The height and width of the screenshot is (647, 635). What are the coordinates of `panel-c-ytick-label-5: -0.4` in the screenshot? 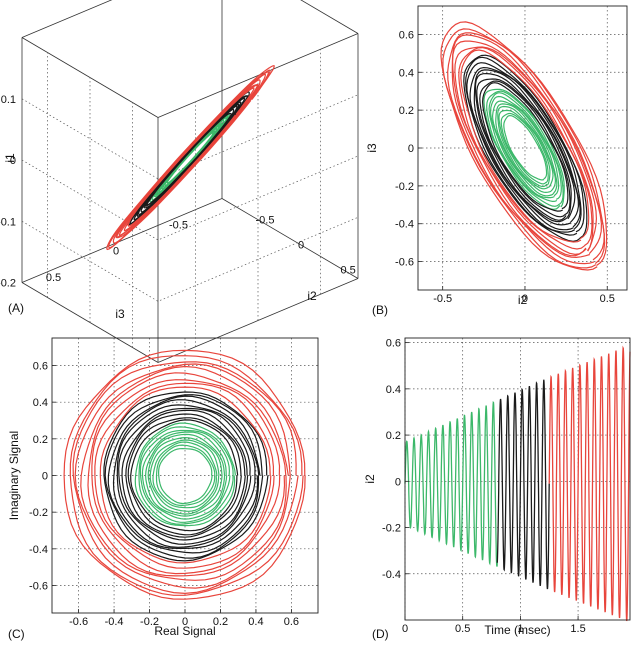 It's located at (38, 550).